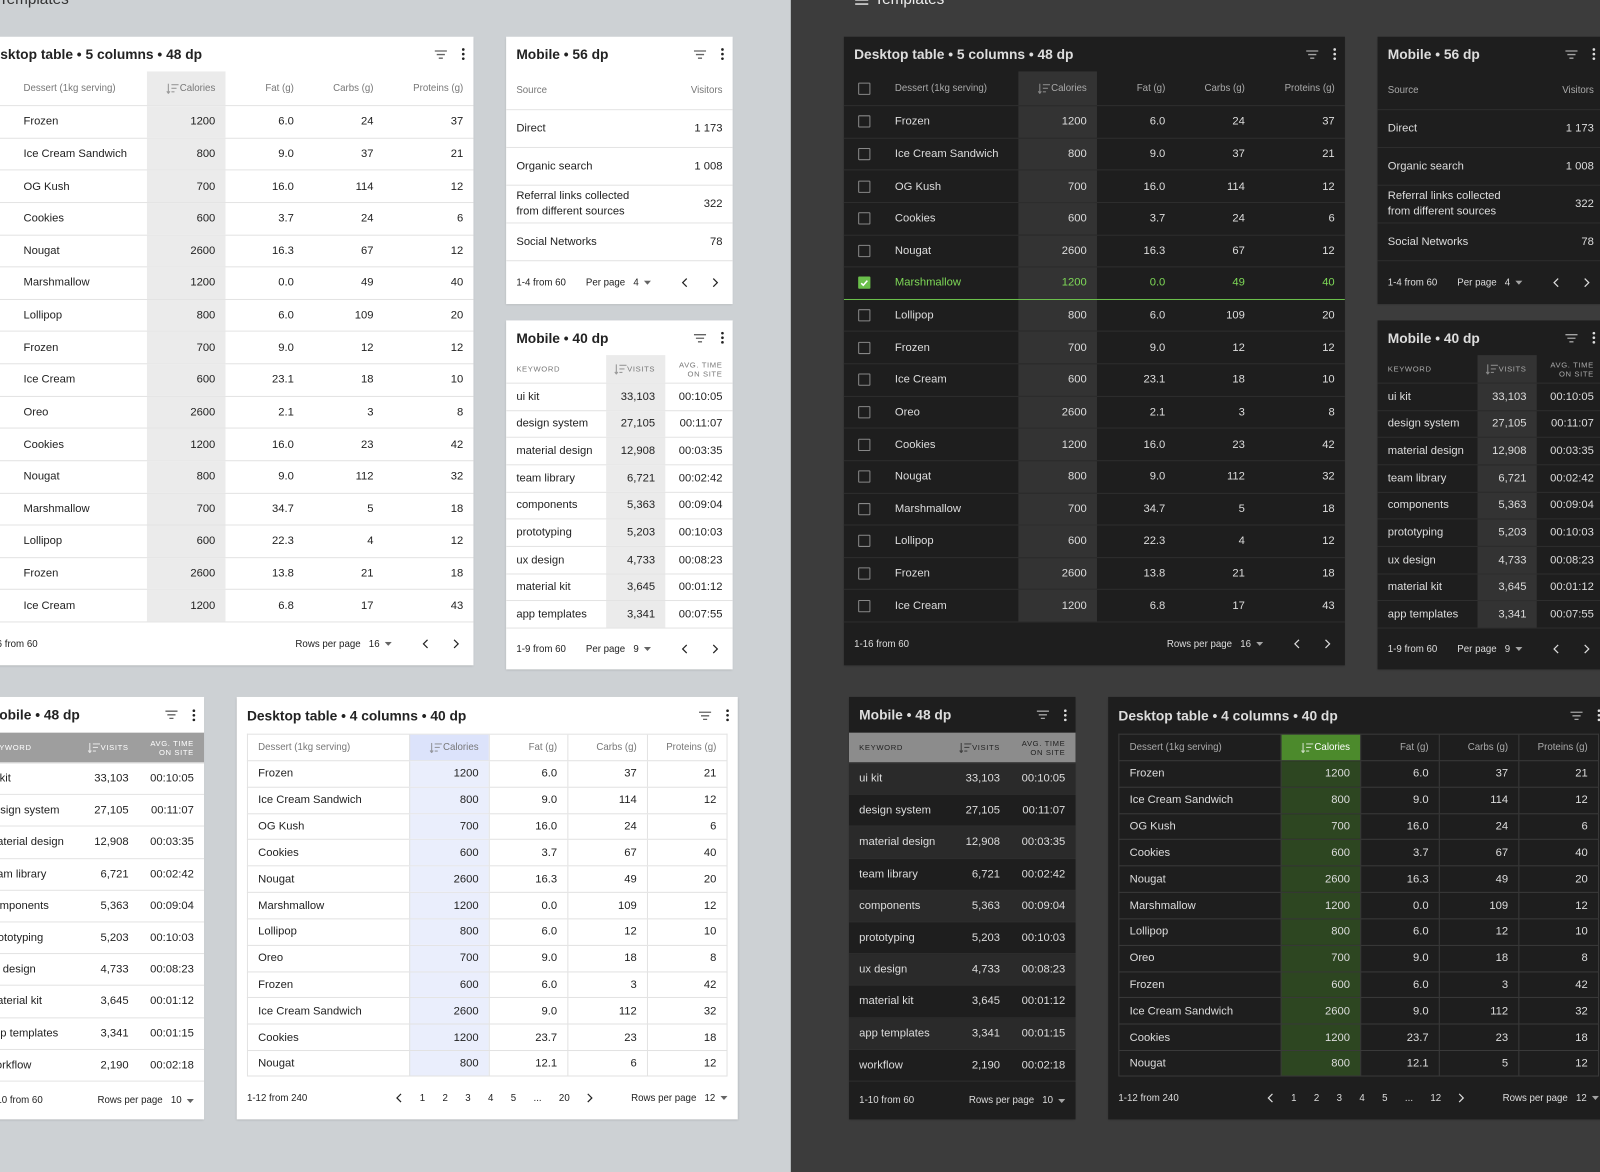 This screenshot has height=1172, width=1600. I want to click on page-number: 12, so click(1436, 1098).